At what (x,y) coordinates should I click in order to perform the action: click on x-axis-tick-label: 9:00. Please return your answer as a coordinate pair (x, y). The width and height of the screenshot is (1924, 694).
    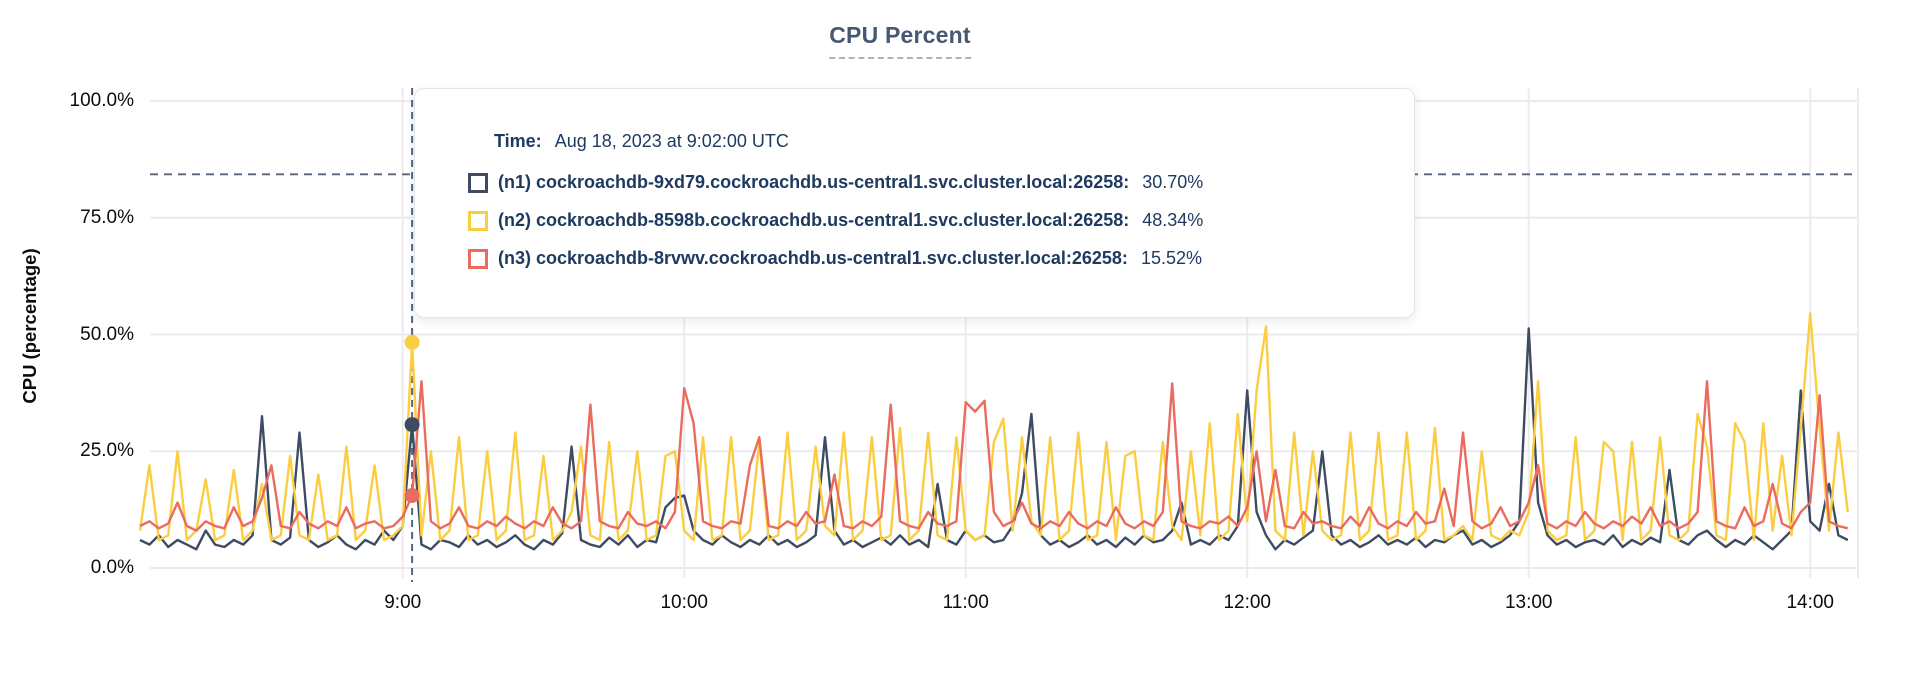
    Looking at the image, I should click on (403, 602).